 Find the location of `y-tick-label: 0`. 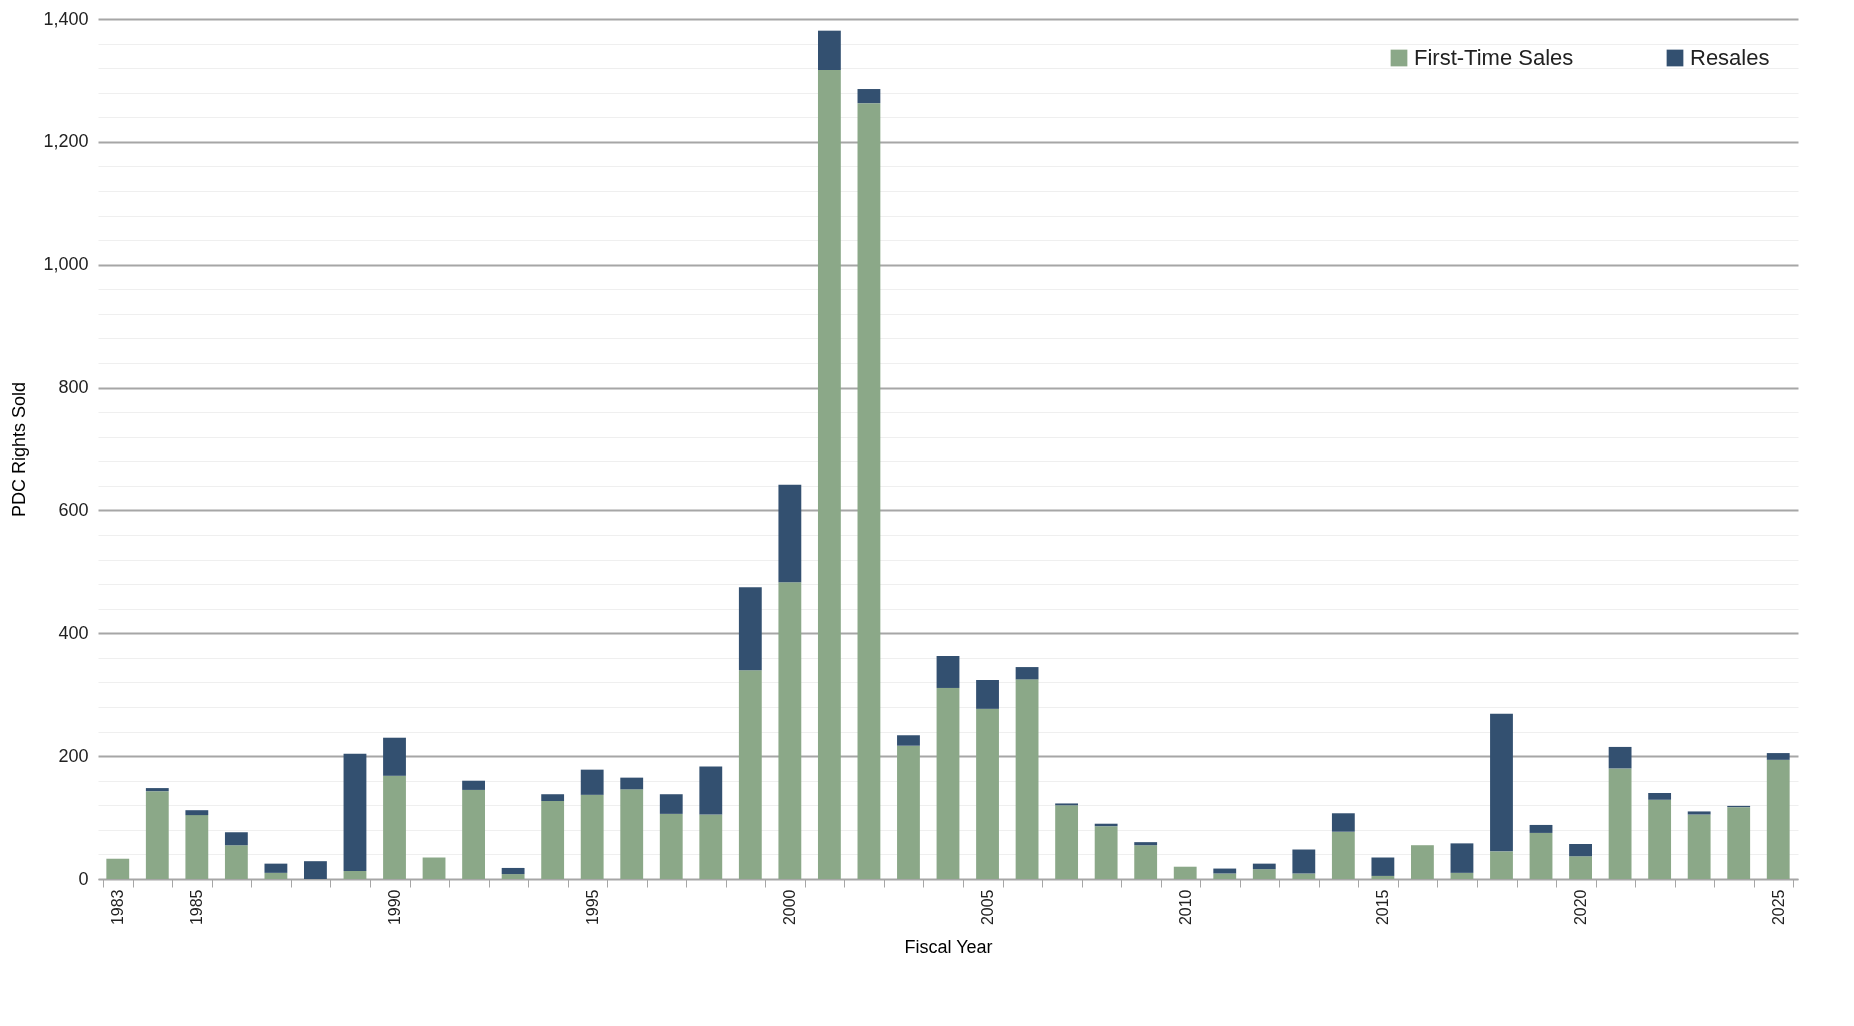

y-tick-label: 0 is located at coordinates (83, 878).